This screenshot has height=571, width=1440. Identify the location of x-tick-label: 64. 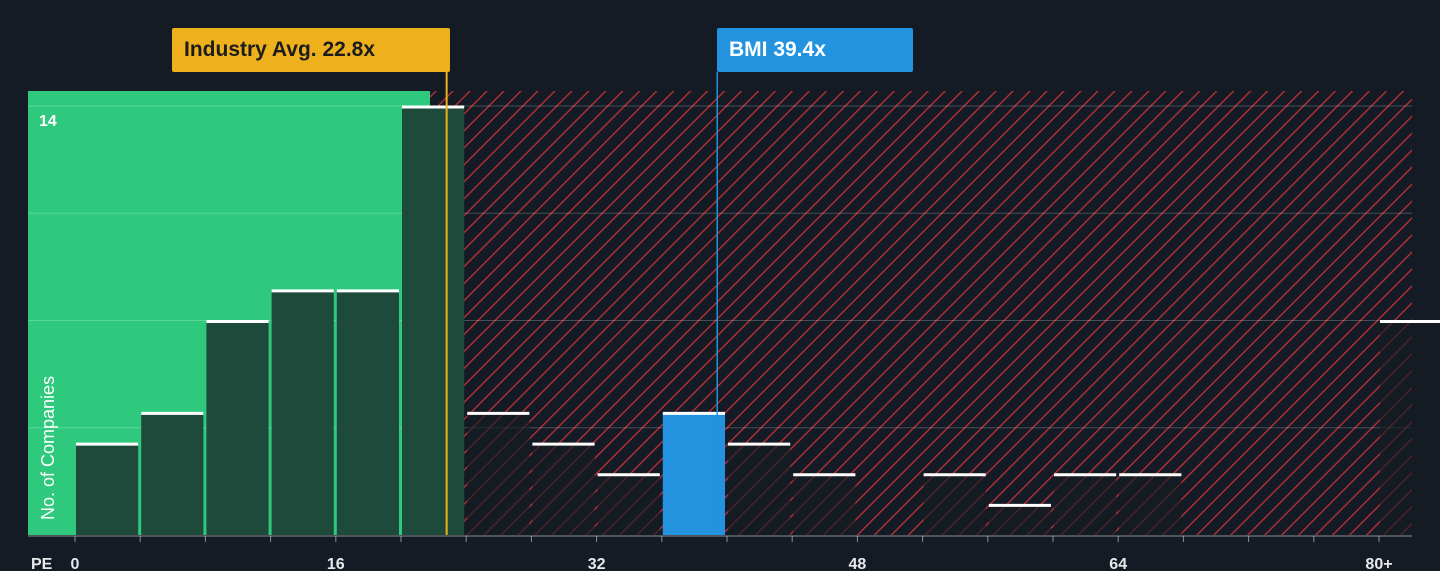
(1118, 563).